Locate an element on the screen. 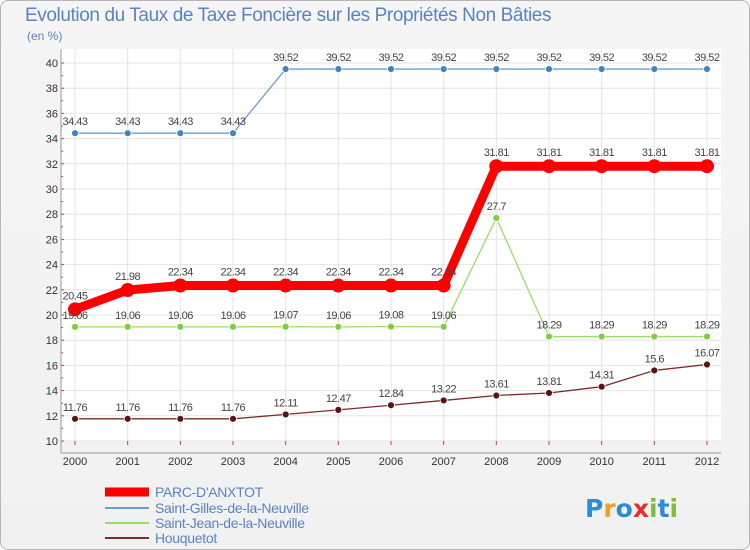 The height and width of the screenshot is (550, 750). x-tick-label: 2002 is located at coordinates (180, 462).